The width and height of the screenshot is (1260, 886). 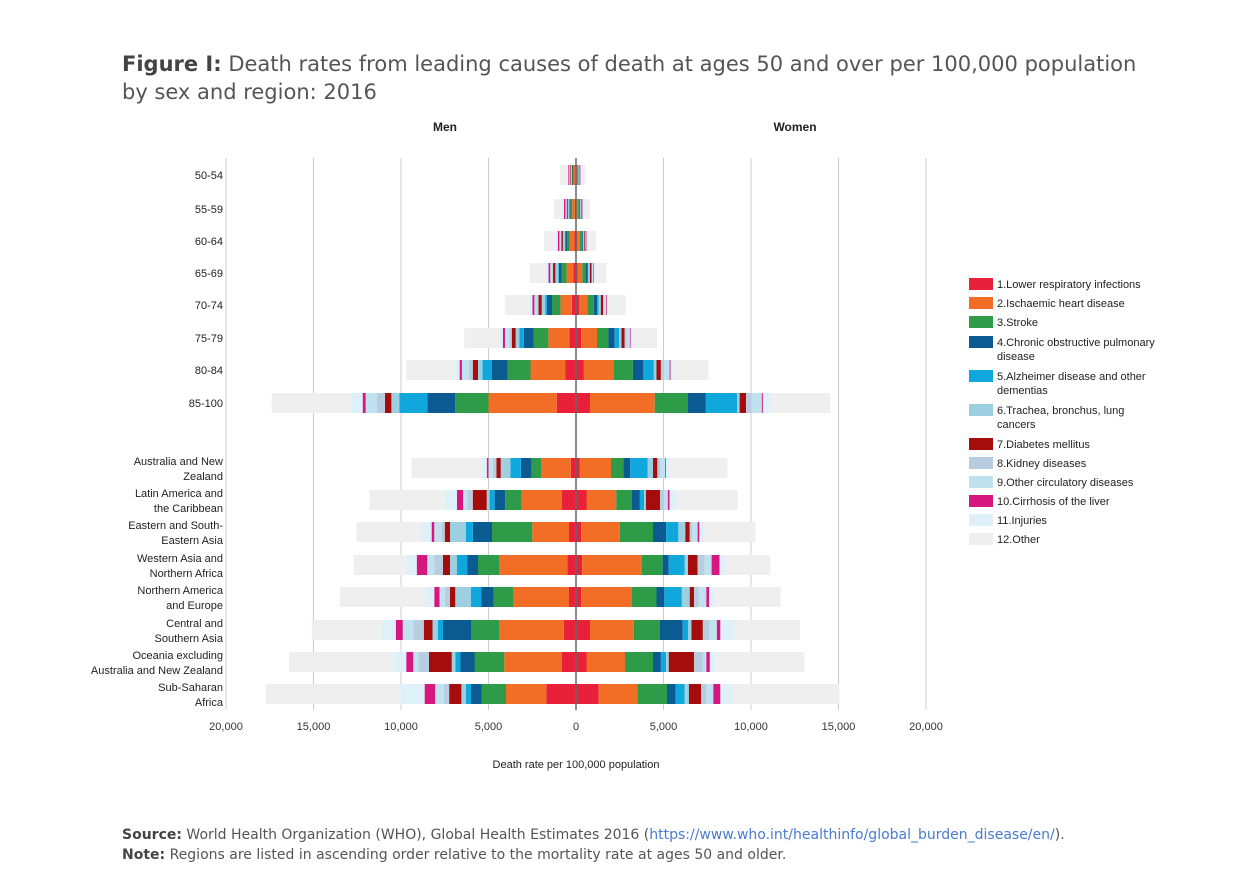 What do you see at coordinates (1071, 384) in the screenshot?
I see `legend-label: 5.Alzheimer disease and other dementias` at bounding box center [1071, 384].